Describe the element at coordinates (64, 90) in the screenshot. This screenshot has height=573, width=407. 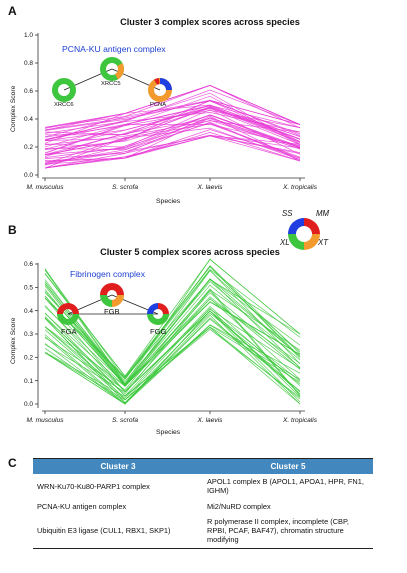
I see `donut-xrcc6` at that location.